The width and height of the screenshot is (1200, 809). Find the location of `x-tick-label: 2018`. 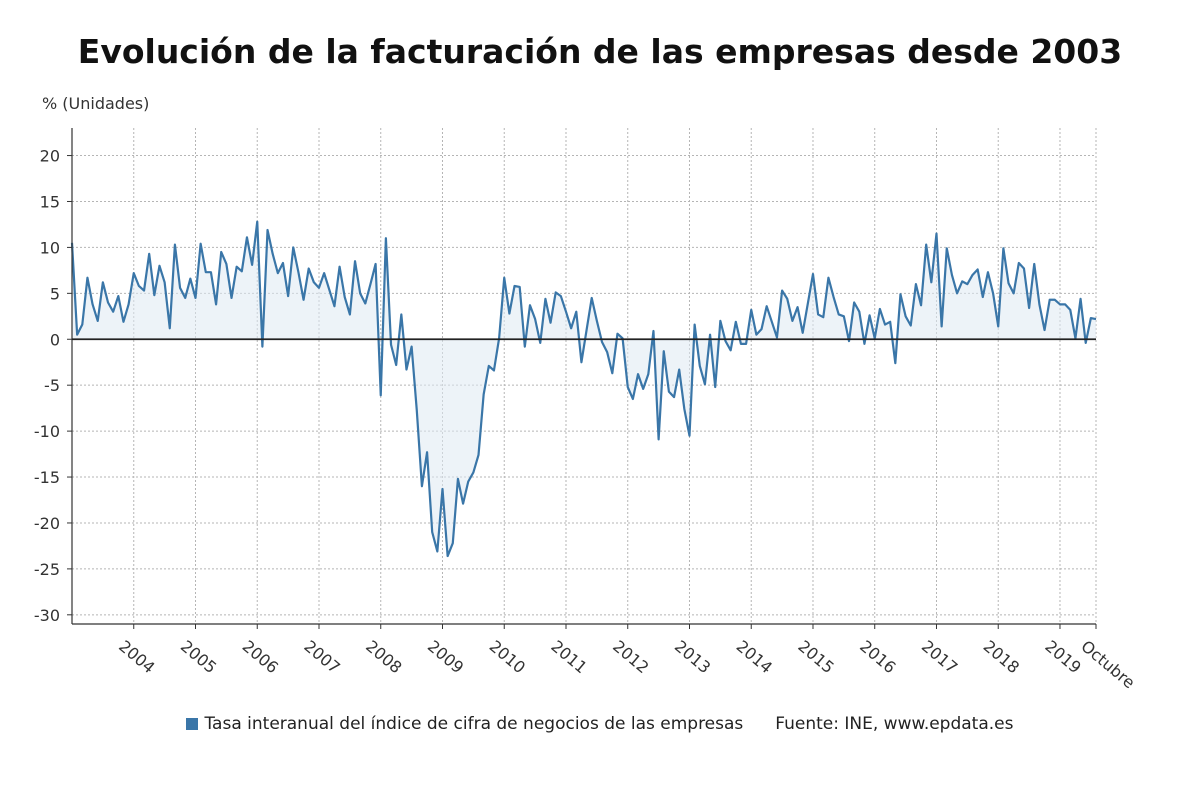

x-tick-label: 2018 is located at coordinates (1001, 657).